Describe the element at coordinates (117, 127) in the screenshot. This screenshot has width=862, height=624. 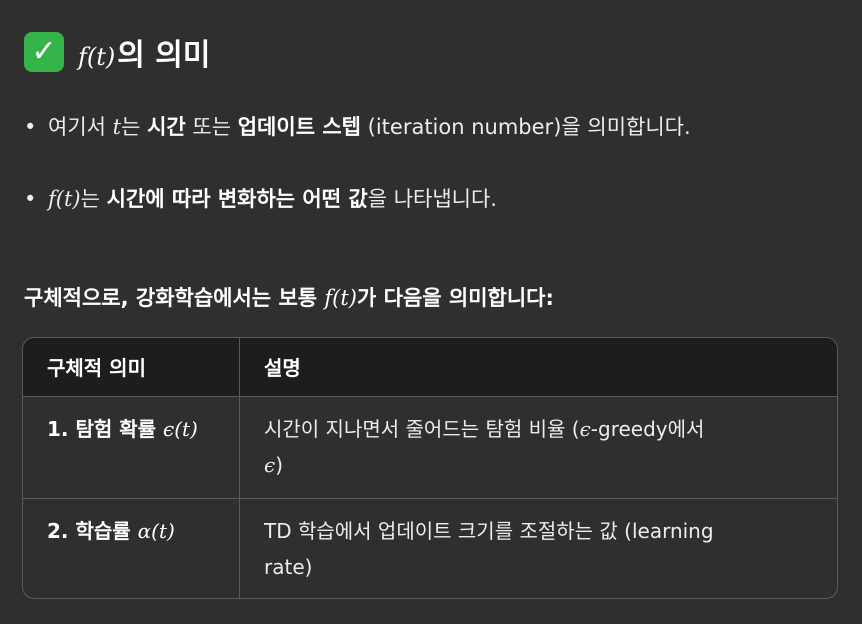
I see `math-t: t` at that location.